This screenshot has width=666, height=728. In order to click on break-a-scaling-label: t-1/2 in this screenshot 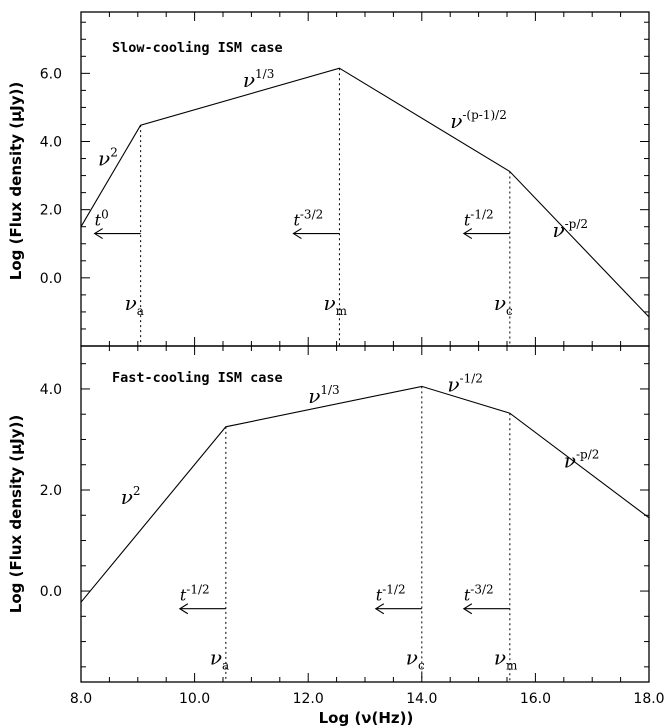, I will do `click(195, 594)`.